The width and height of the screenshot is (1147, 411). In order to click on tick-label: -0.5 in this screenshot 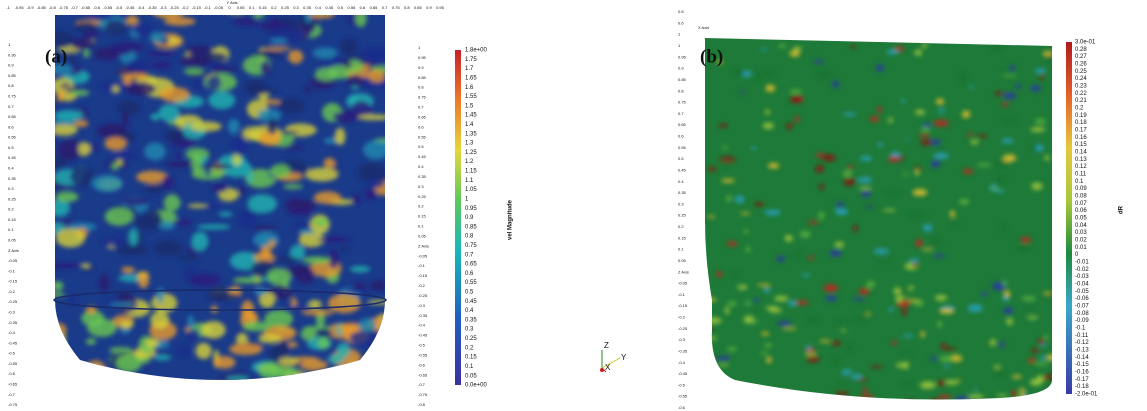, I will do `click(12, 353)`.